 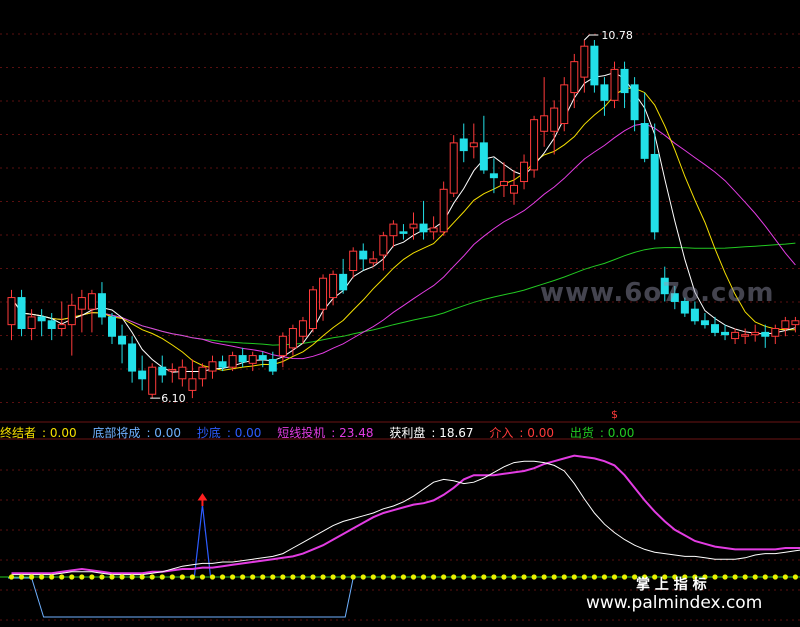 I want to click on watermark-url: www.palmindex.com, so click(x=674, y=603).